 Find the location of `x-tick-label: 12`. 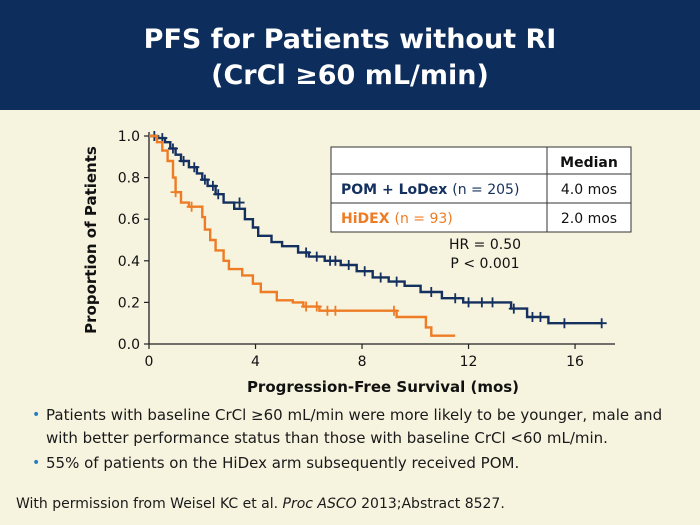

x-tick-label: 12 is located at coordinates (469, 362).